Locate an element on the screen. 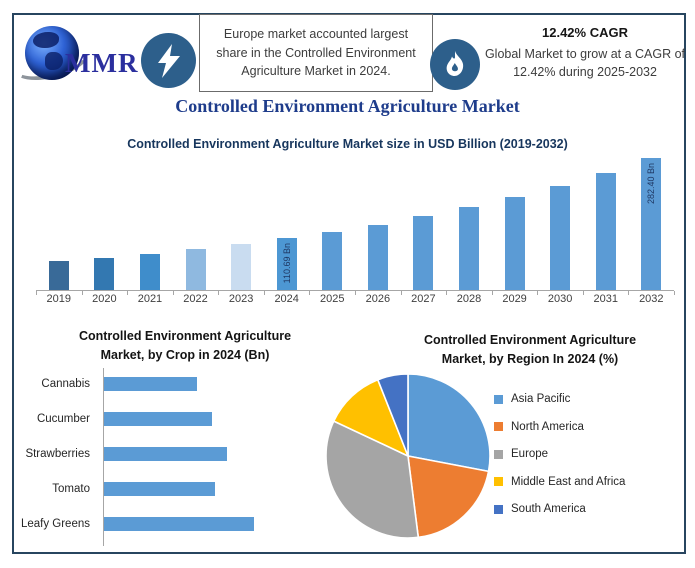 The height and width of the screenshot is (568, 695). bar-2031 is located at coordinates (605, 231).